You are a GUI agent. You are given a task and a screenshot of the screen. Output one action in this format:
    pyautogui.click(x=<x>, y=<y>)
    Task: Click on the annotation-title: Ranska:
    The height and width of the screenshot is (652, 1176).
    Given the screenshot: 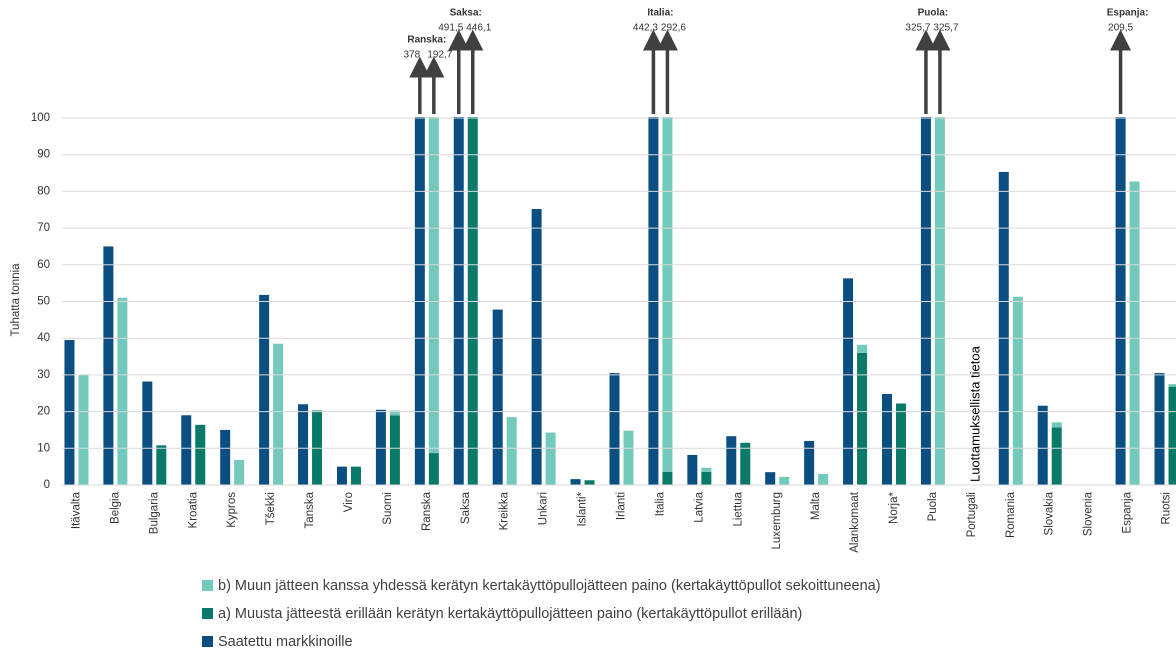 What is the action you would take?
    pyautogui.click(x=426, y=40)
    